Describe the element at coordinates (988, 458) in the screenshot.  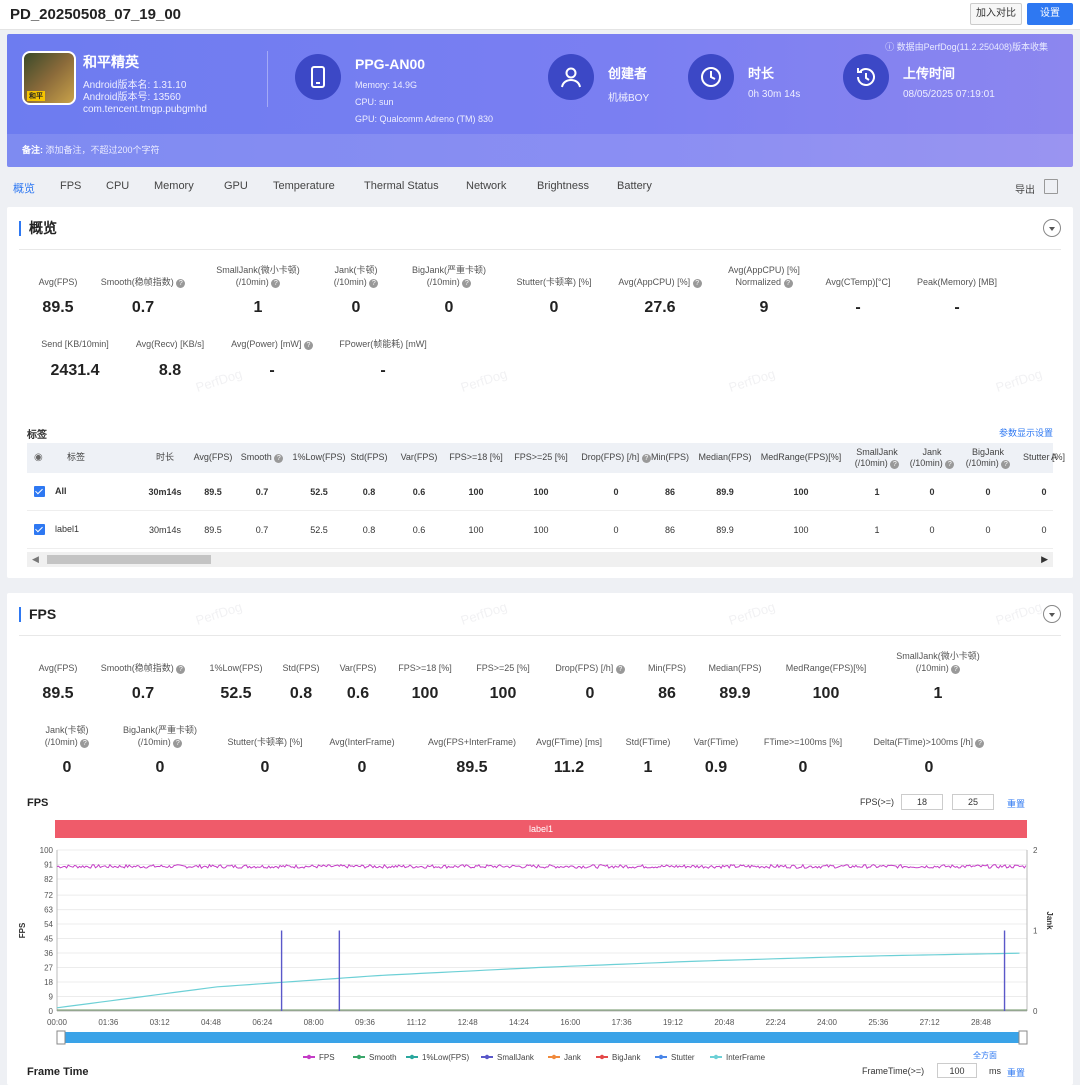
I see `column-header: BigJank (/10min) ?` at that location.